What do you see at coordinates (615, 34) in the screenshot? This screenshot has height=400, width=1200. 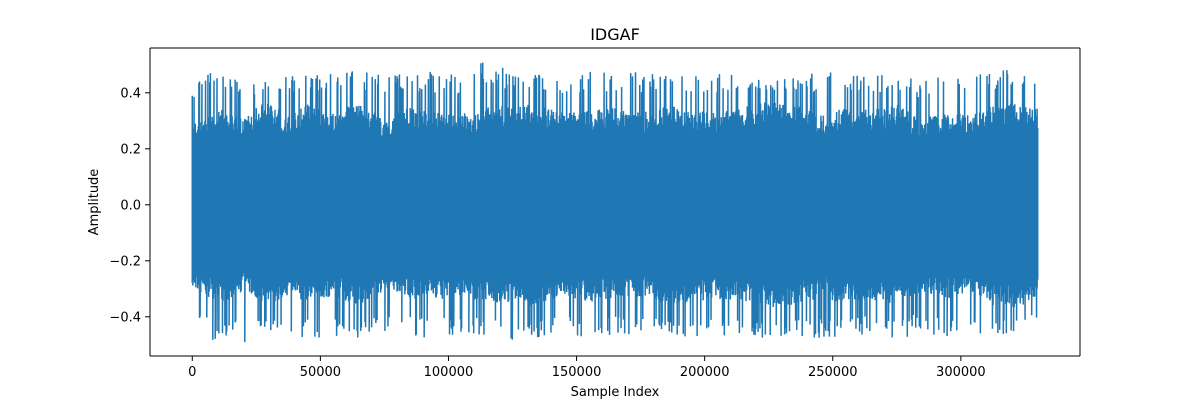 I see `chart-title: IDGAF` at bounding box center [615, 34].